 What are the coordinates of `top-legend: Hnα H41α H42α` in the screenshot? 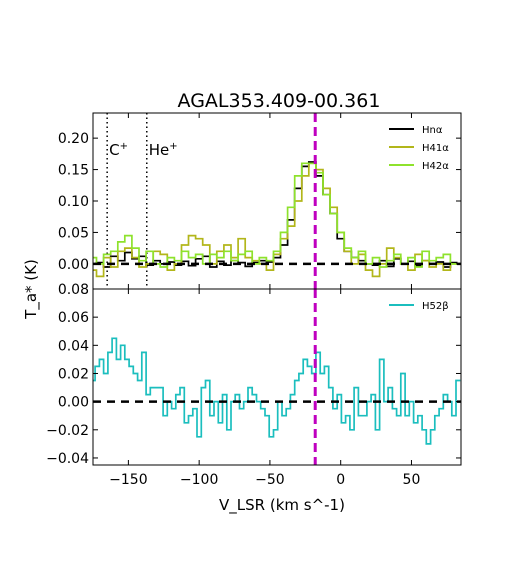 It's located at (419, 148).